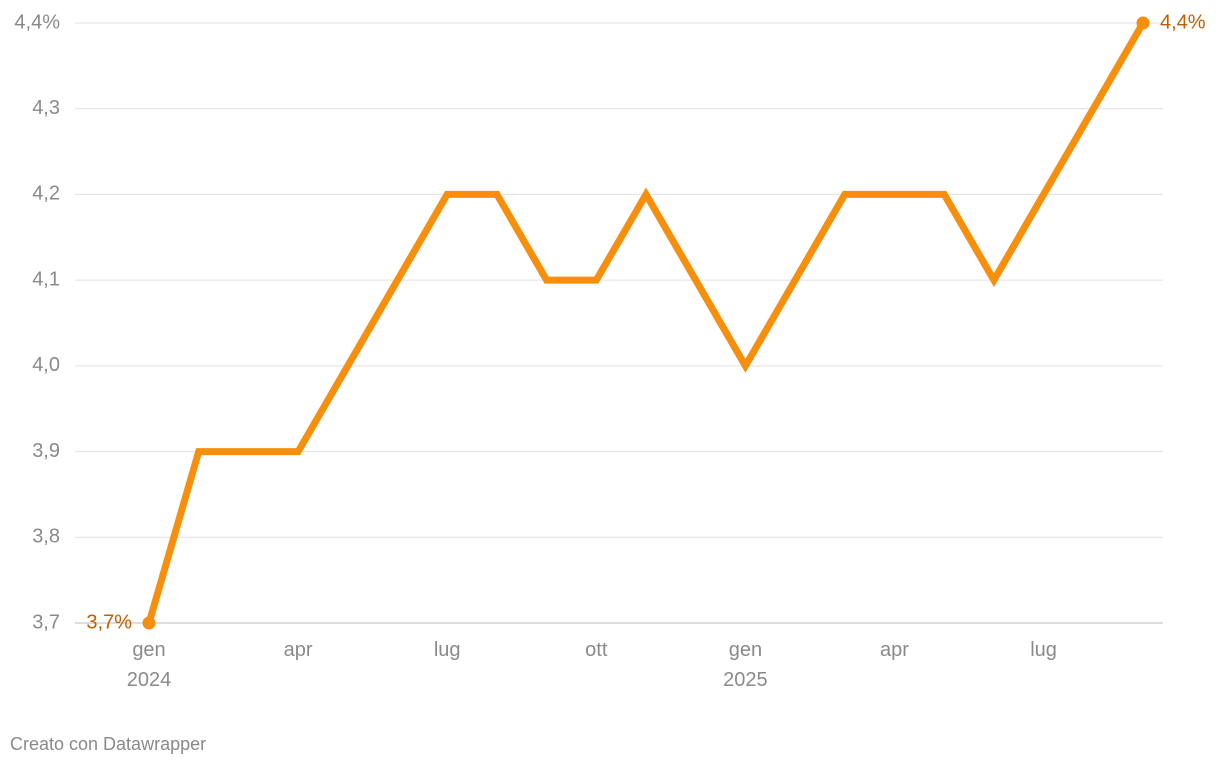  I want to click on y-tick-label: 3,9, so click(46, 451).